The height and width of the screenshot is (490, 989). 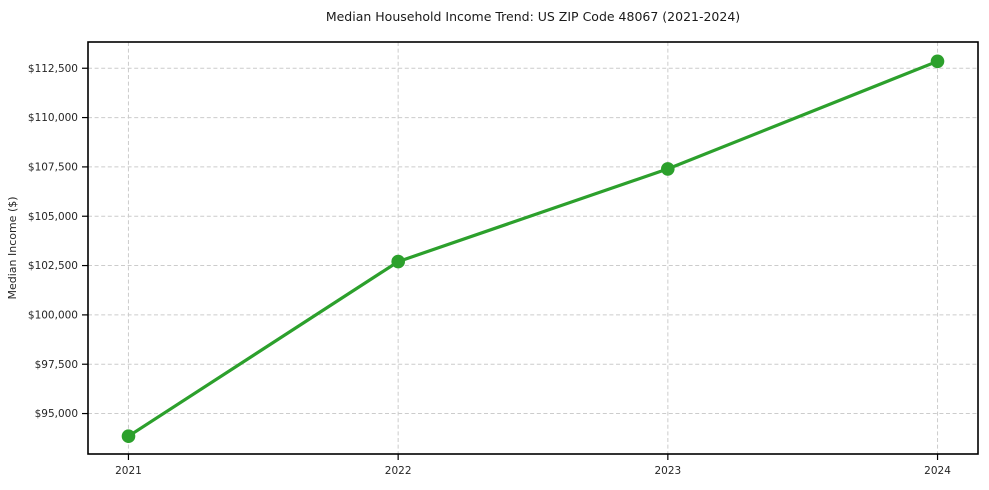 What do you see at coordinates (53, 167) in the screenshot?
I see `y-tick-label: $107,500` at bounding box center [53, 167].